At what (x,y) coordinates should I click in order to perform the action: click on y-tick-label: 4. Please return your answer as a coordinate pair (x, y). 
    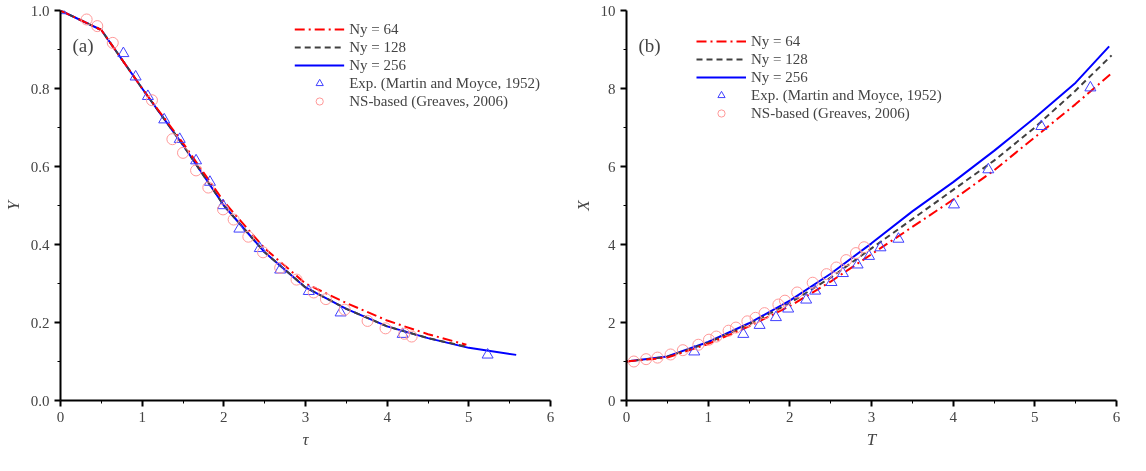
    Looking at the image, I should click on (612, 244).